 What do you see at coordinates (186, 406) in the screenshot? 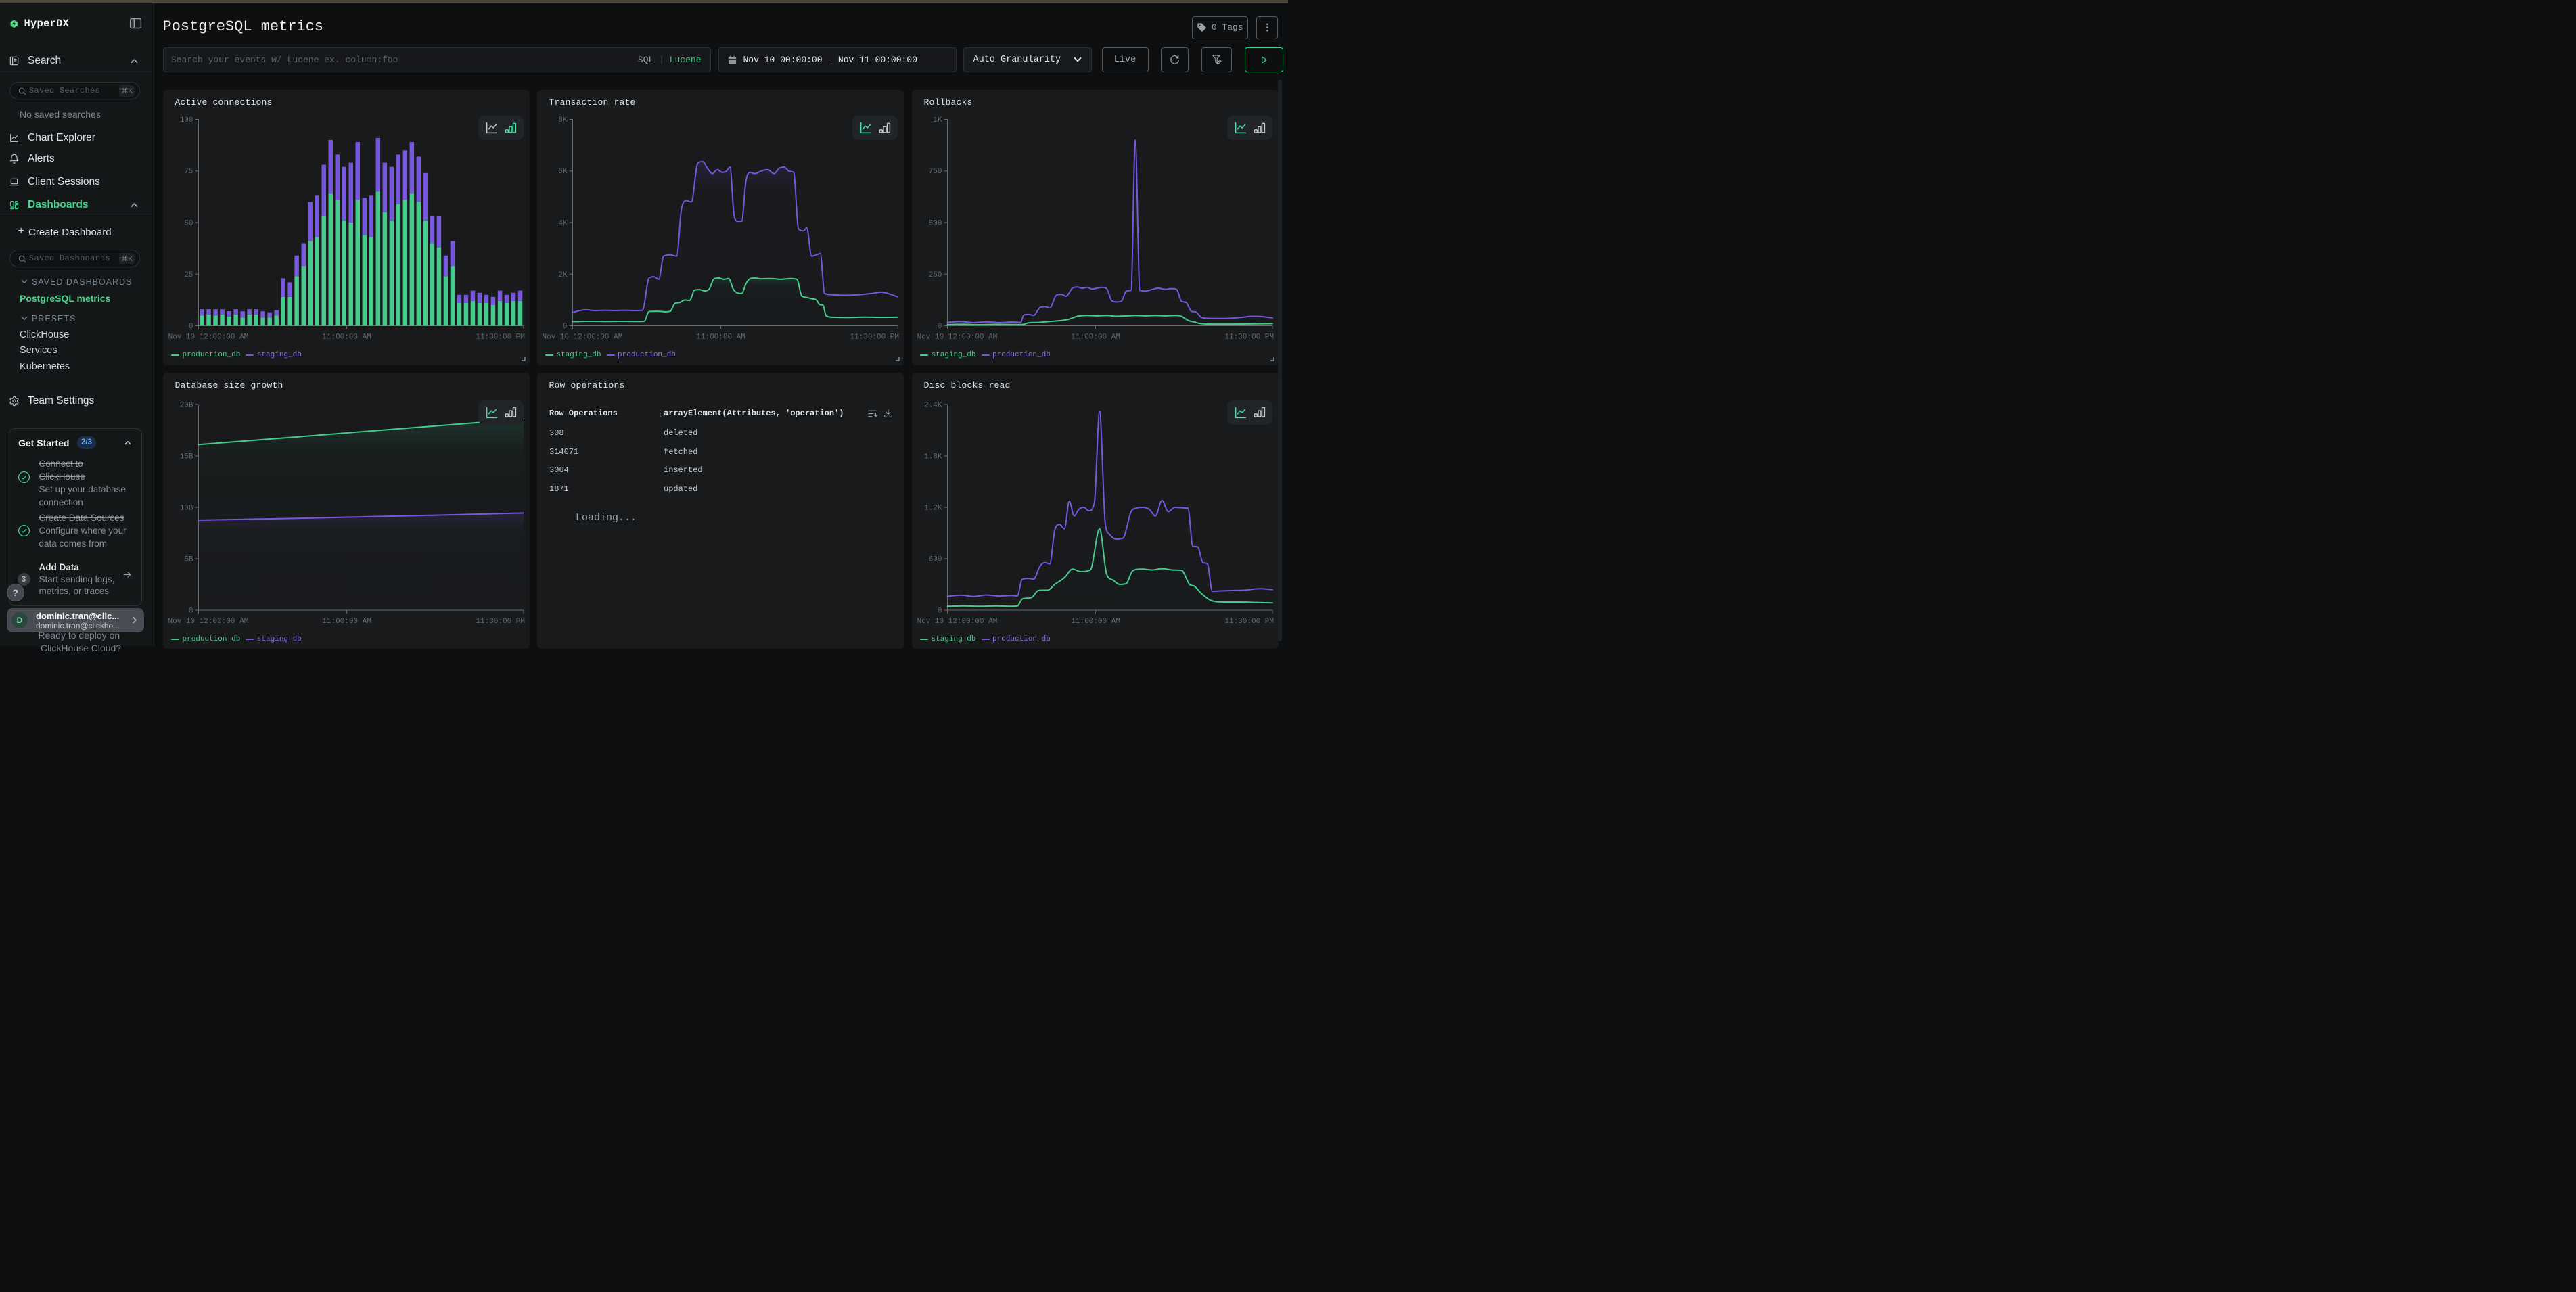
I see `svg-text: 20B` at bounding box center [186, 406].